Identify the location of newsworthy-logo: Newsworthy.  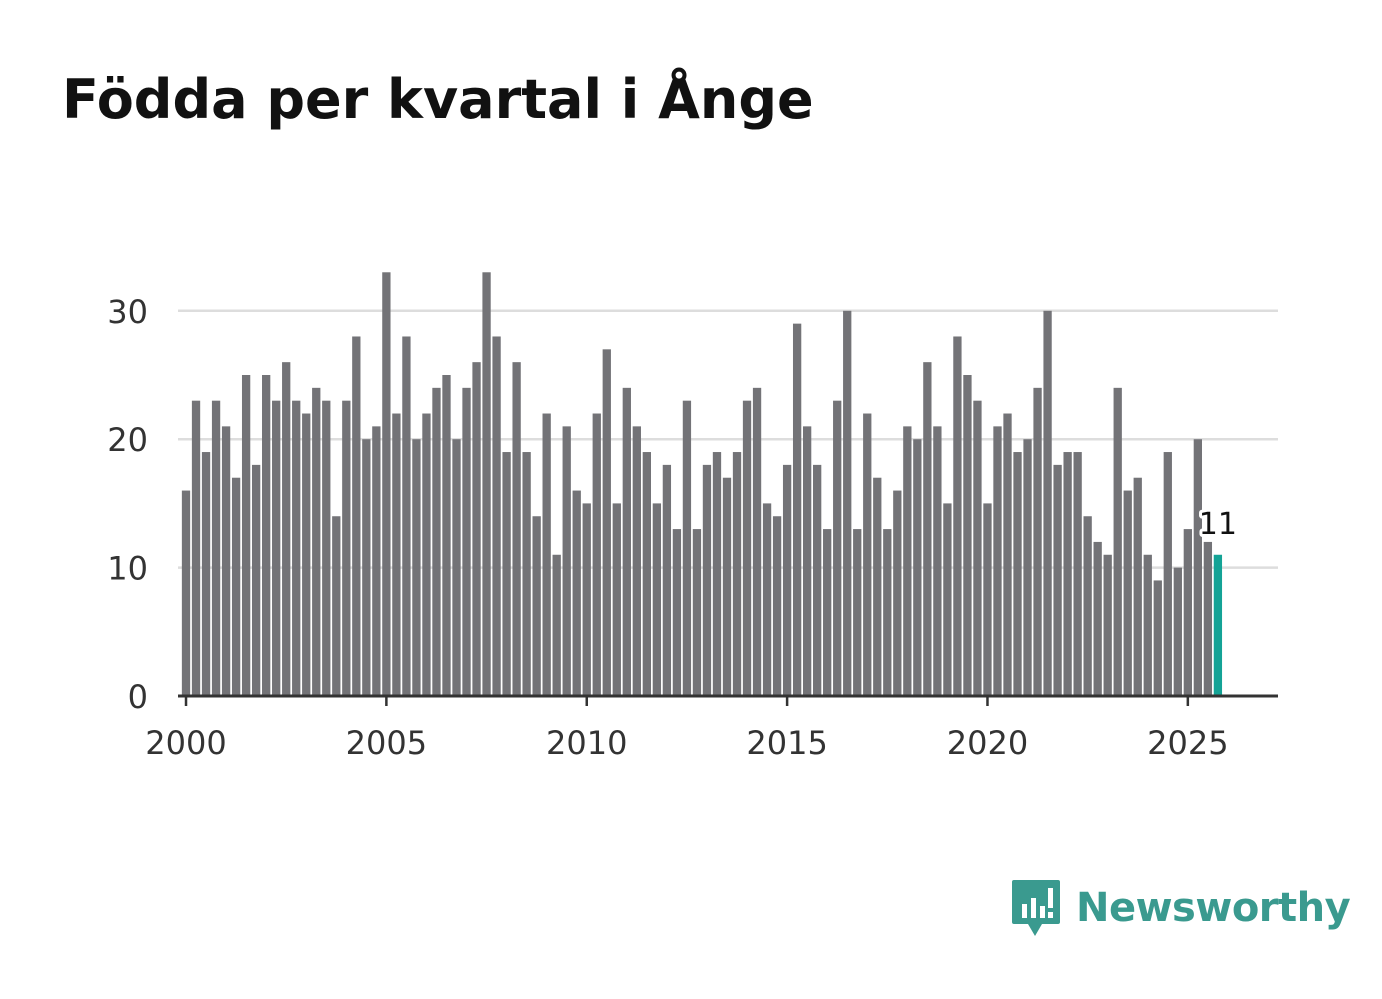
(1180, 908).